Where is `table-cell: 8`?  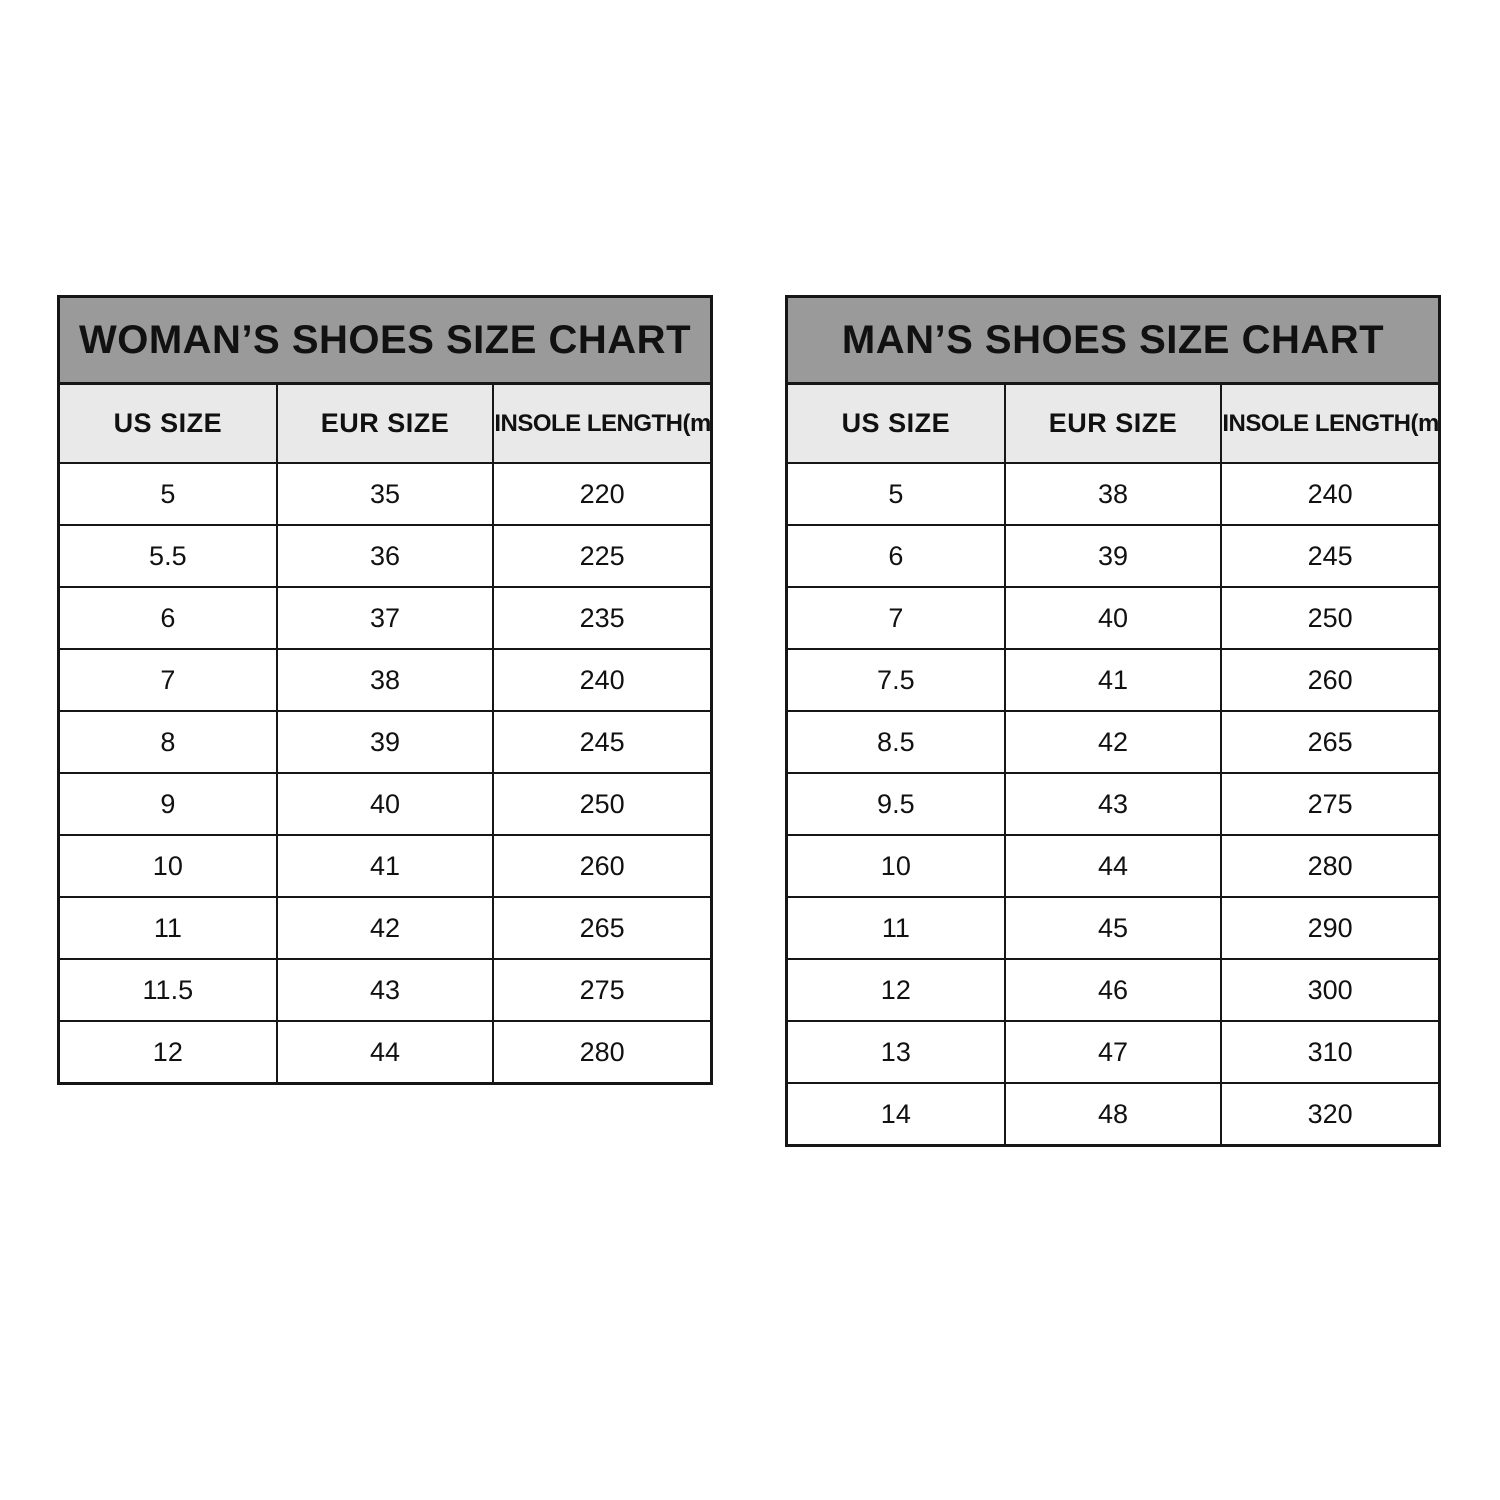
table-cell: 8 is located at coordinates (169, 742).